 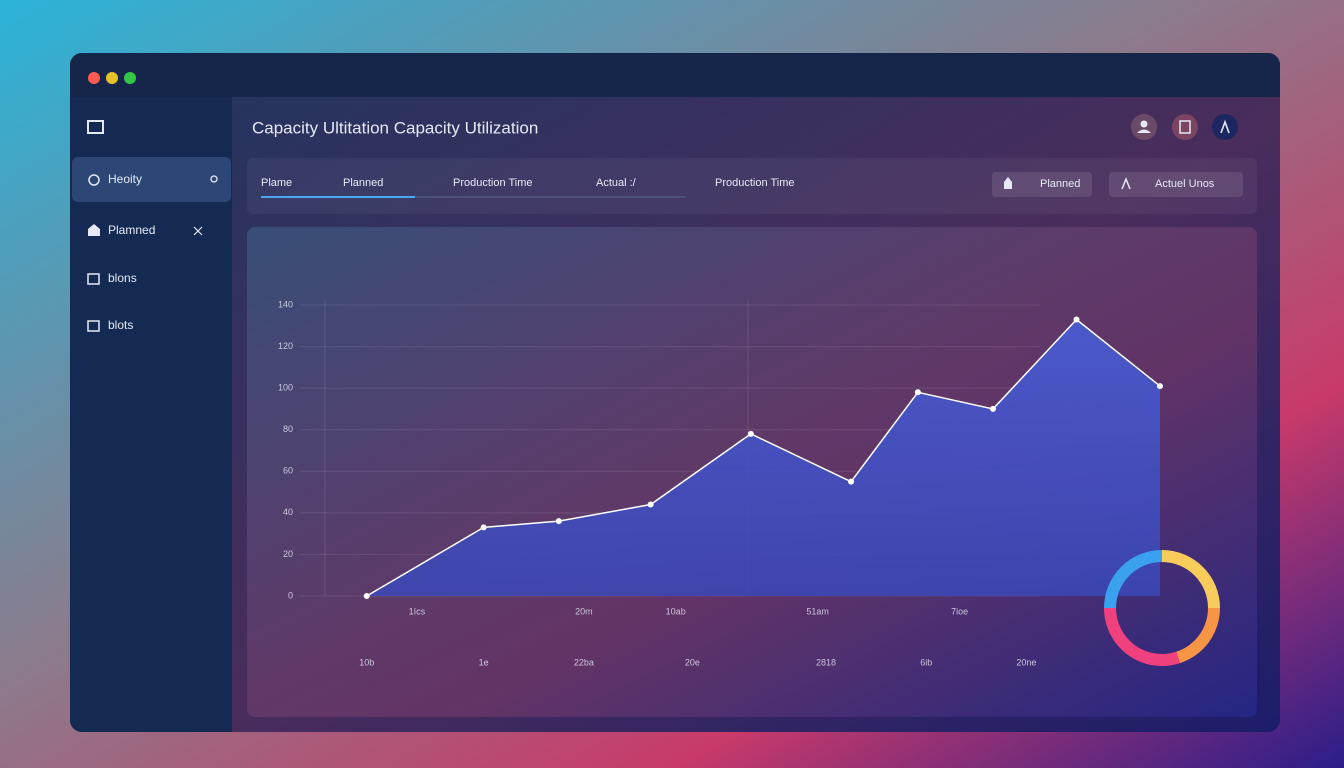 I want to click on y-tick-label: 40, so click(x=288, y=512).